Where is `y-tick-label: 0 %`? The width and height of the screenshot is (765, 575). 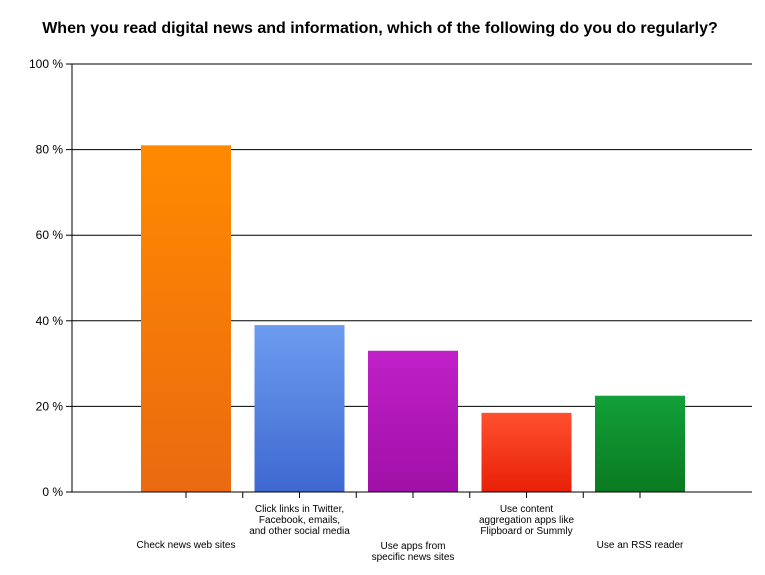 y-tick-label: 0 % is located at coordinates (52, 492).